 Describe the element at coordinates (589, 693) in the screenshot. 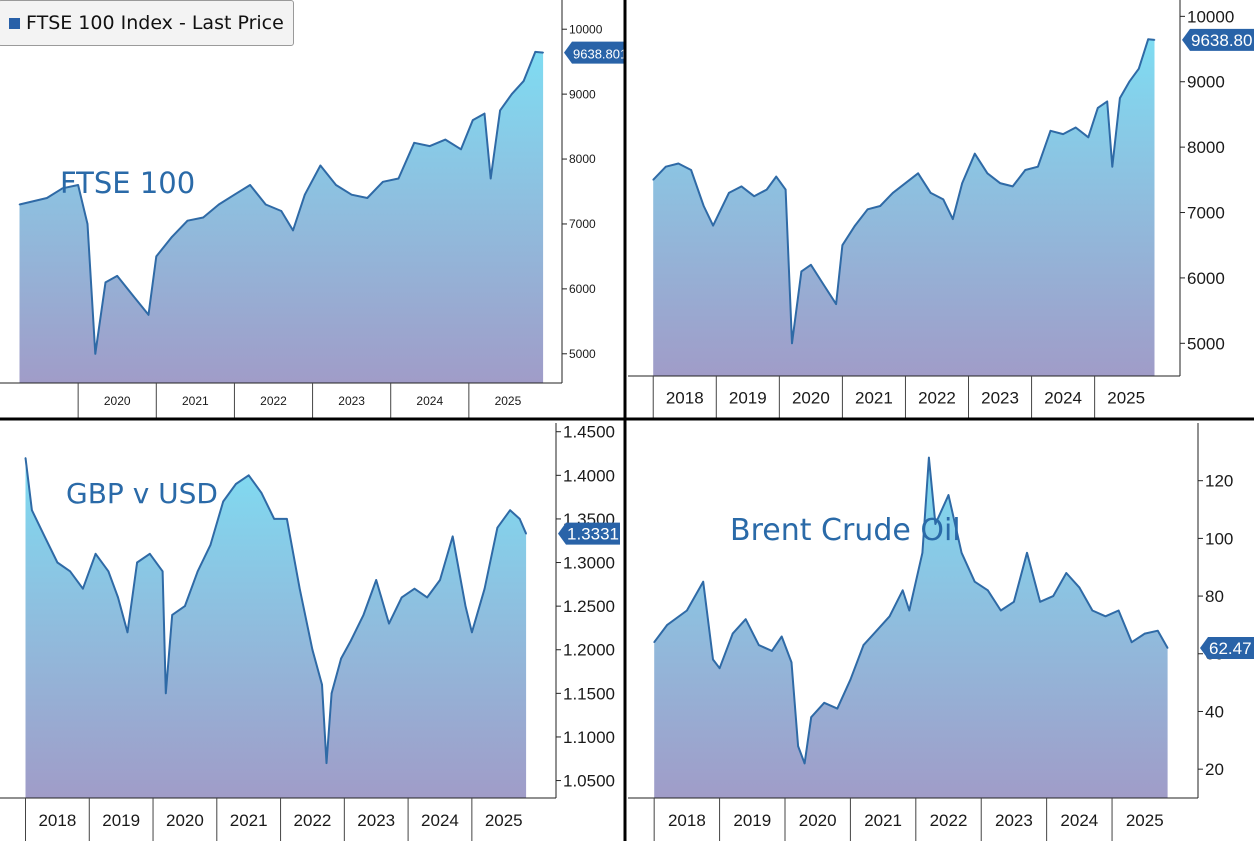

I see `y-tick-label: 1.1500` at that location.